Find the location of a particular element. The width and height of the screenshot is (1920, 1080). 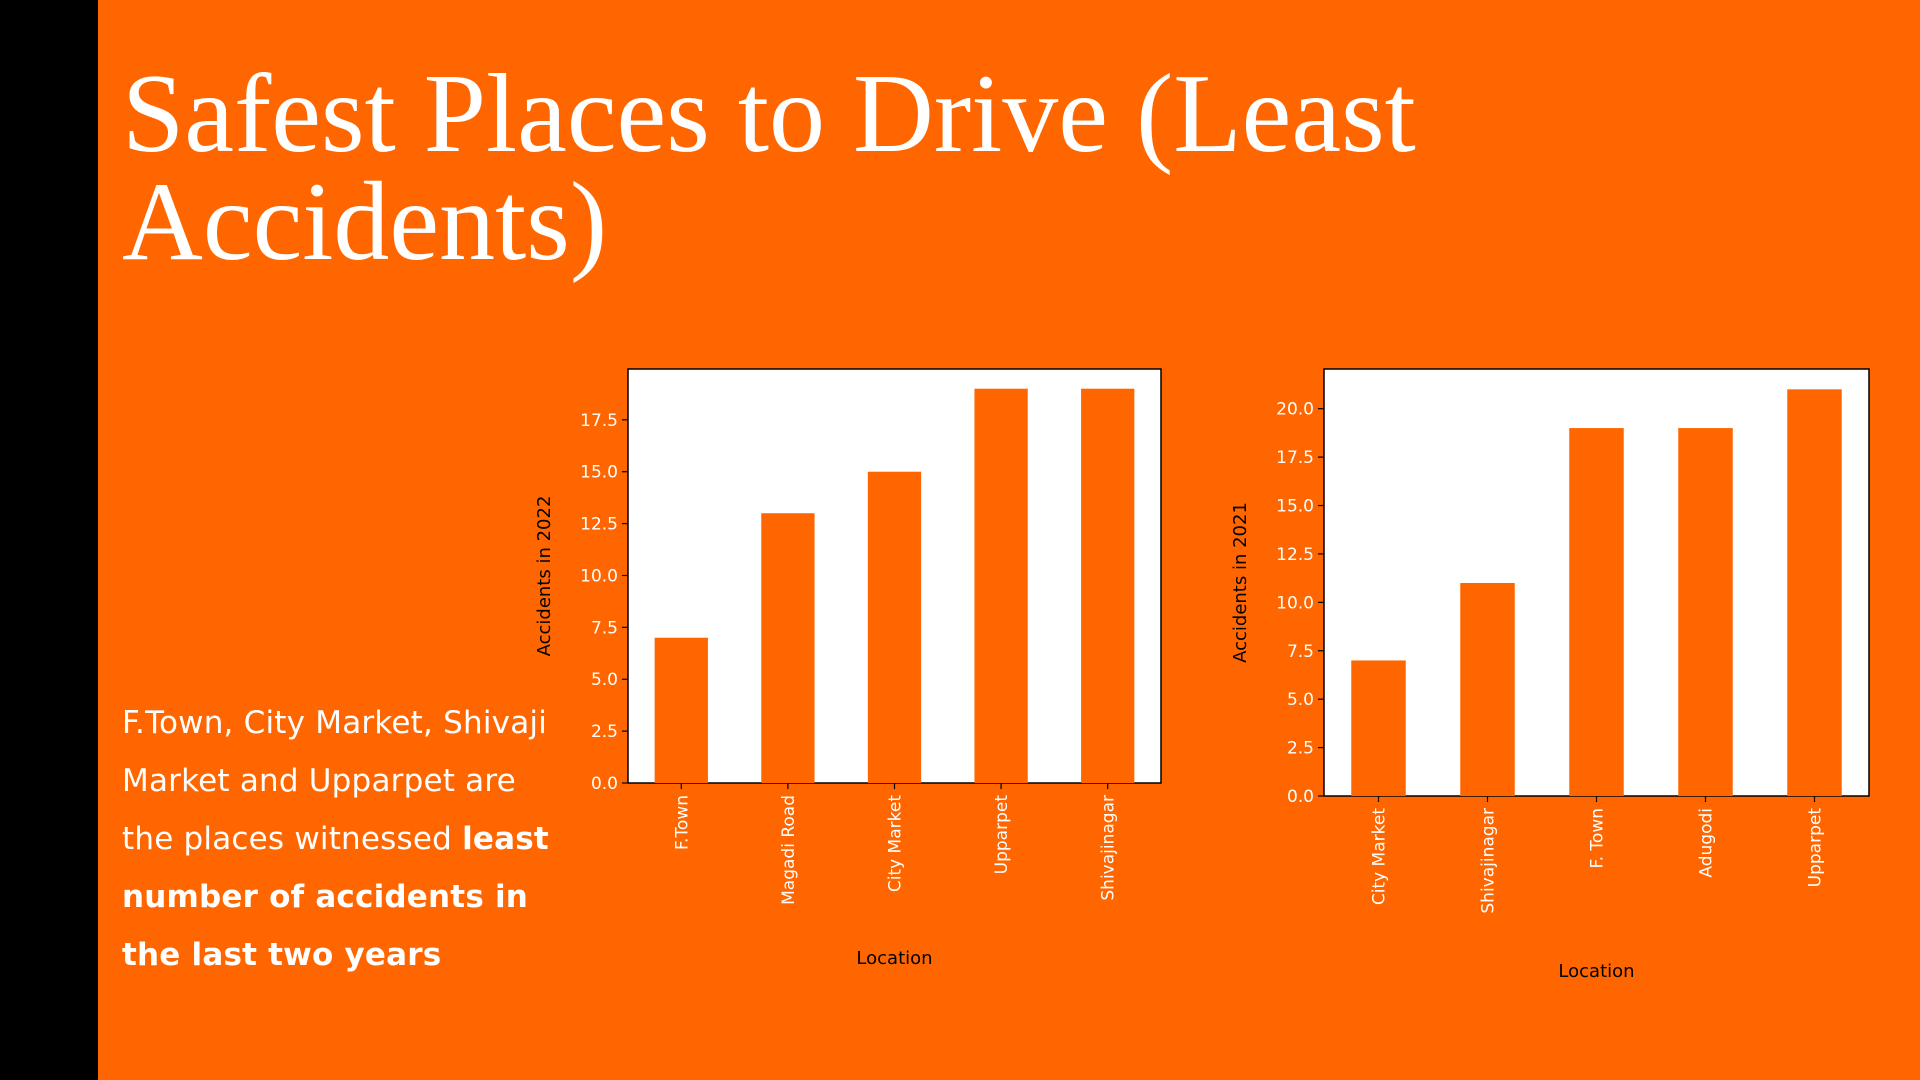

x-tick-label: Adugodi is located at coordinates (1707, 843).